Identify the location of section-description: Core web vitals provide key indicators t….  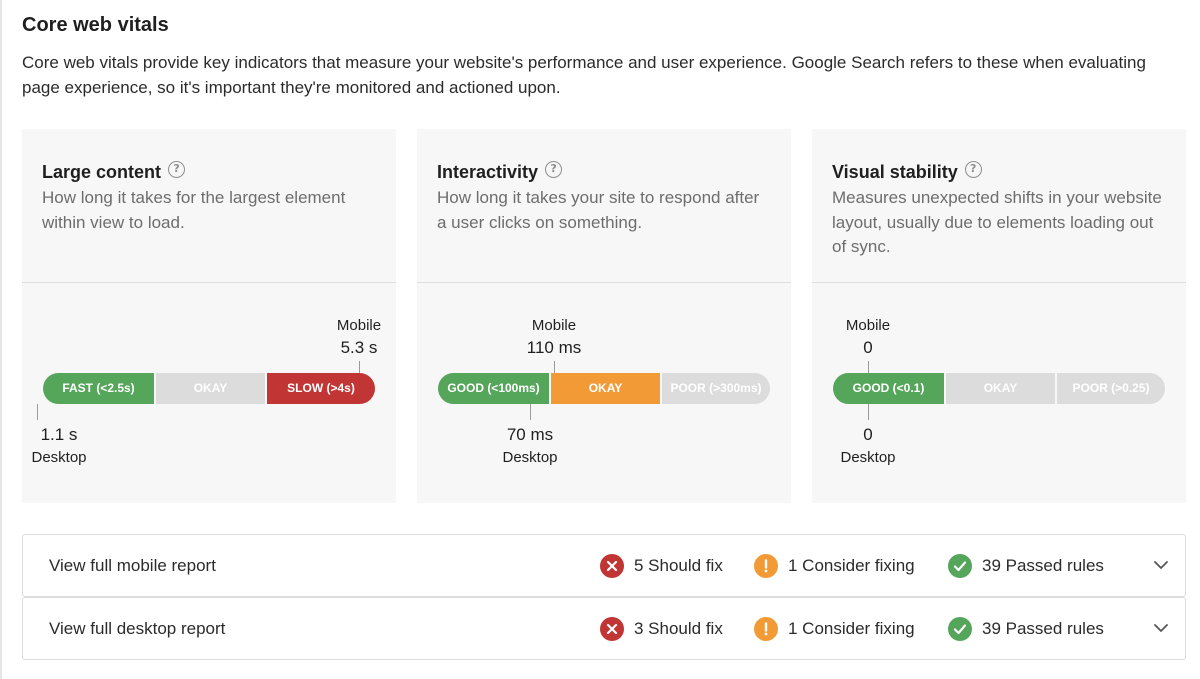
(584, 75).